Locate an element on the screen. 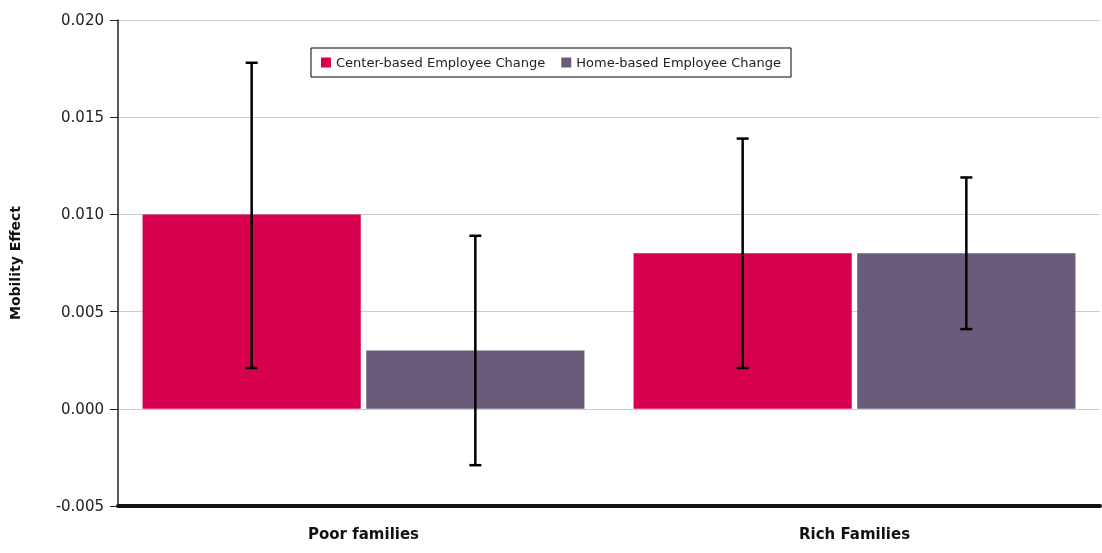  y-tick-label: 0.020 is located at coordinates (82, 20).